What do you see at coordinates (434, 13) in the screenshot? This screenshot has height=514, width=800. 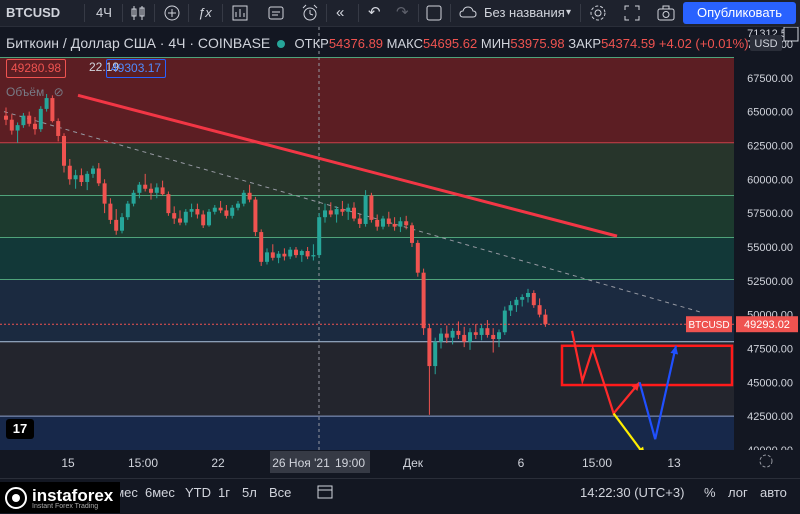 I see `fullscreen-box-icon` at bounding box center [434, 13].